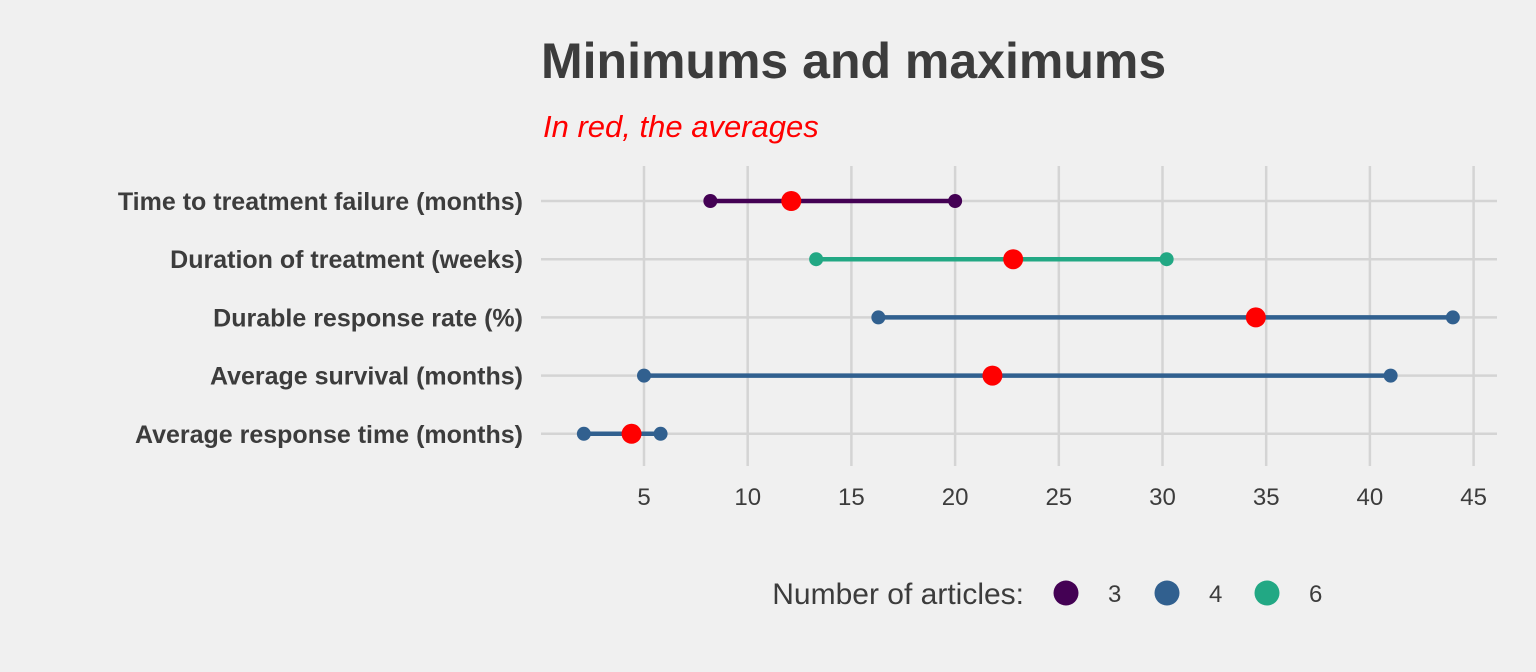 Image resolution: width=1536 pixels, height=672 pixels. Describe the element at coordinates (1162, 497) in the screenshot. I see `x-tick-label: 30` at that location.